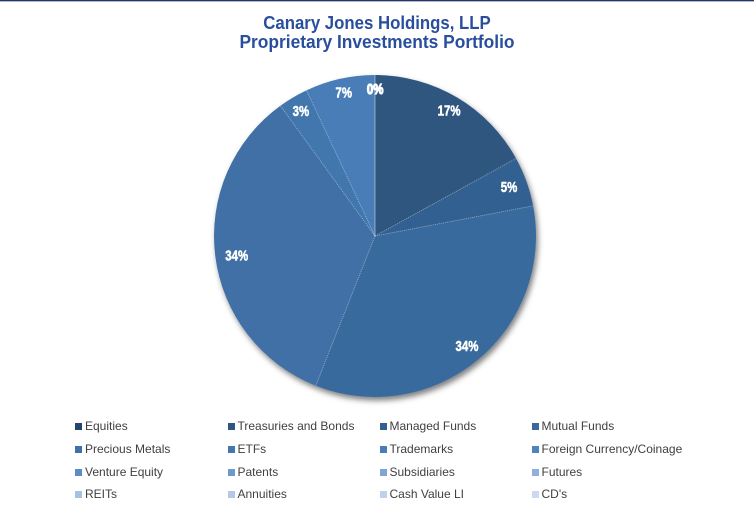  I want to click on svg-text: 5%, so click(509, 186).